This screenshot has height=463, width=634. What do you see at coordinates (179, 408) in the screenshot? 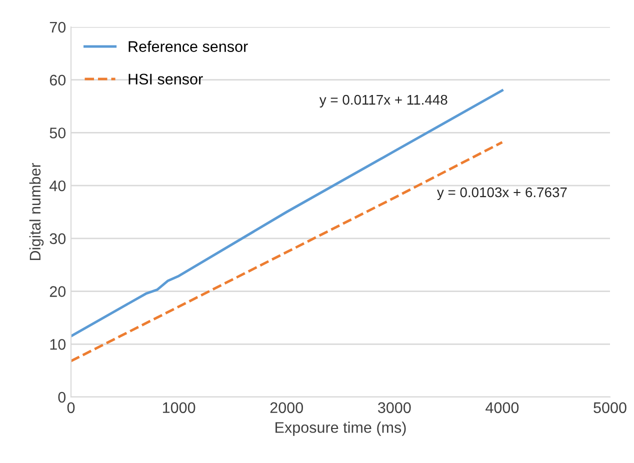
I see `x-tick-label: 1000` at bounding box center [179, 408].